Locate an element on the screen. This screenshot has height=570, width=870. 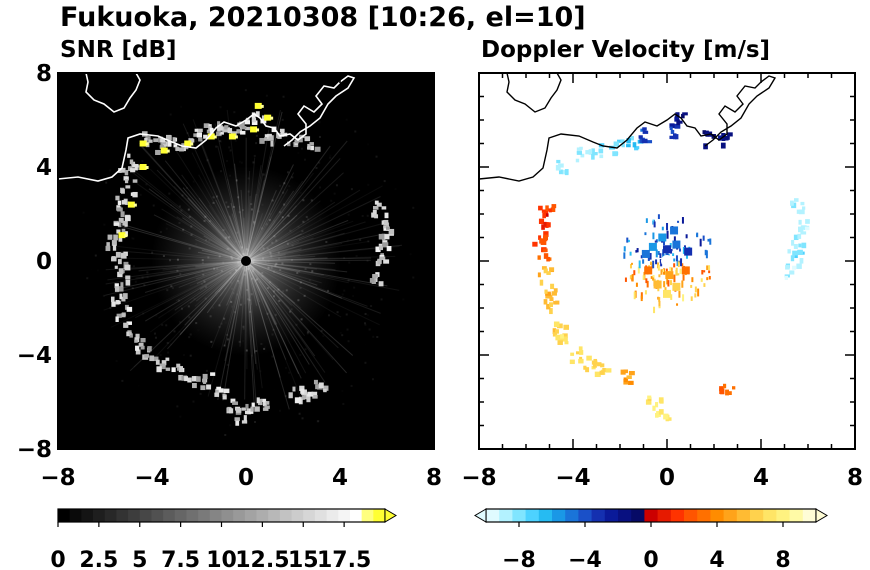
doppler-x-tick-label: 0 is located at coordinates (667, 478).